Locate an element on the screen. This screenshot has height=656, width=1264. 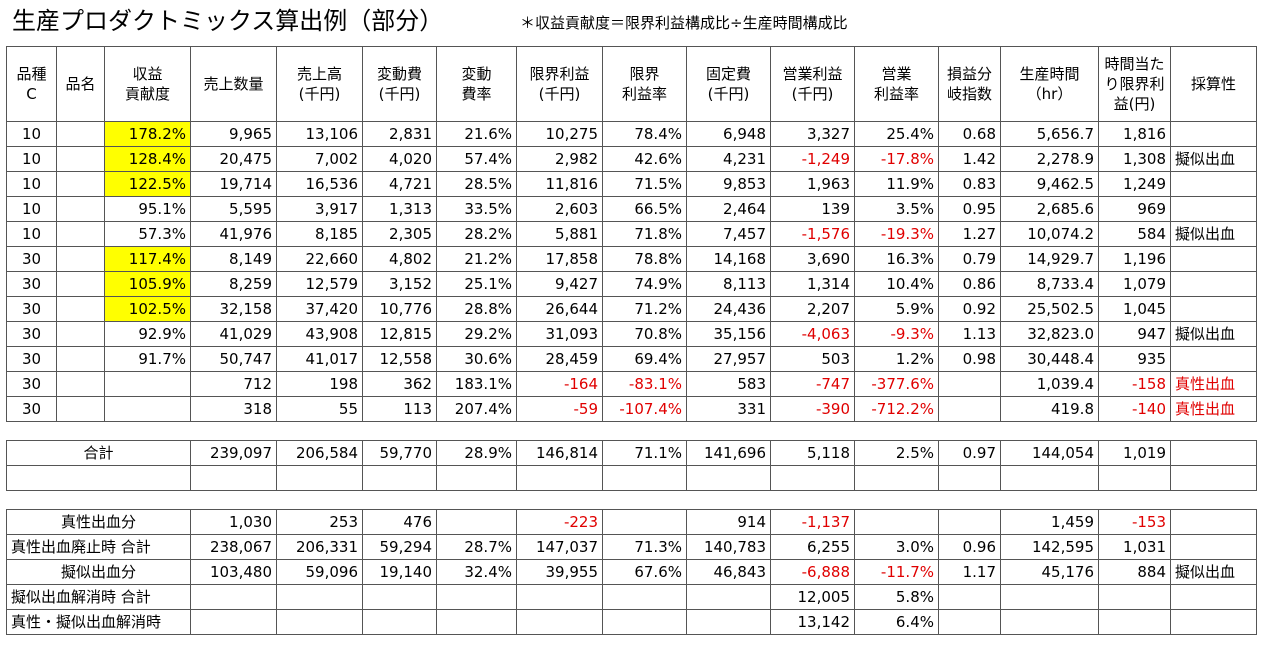
table-cell: -83.1% is located at coordinates (644, 384).